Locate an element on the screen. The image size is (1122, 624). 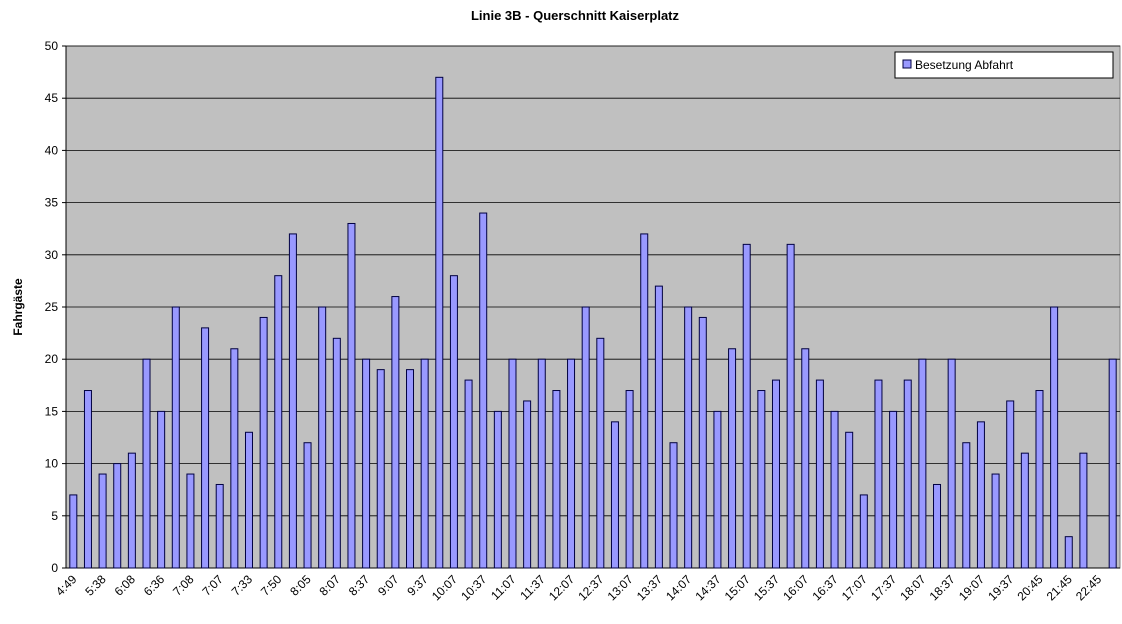
y-axis-label: Fahrgäste is located at coordinates (18, 307).